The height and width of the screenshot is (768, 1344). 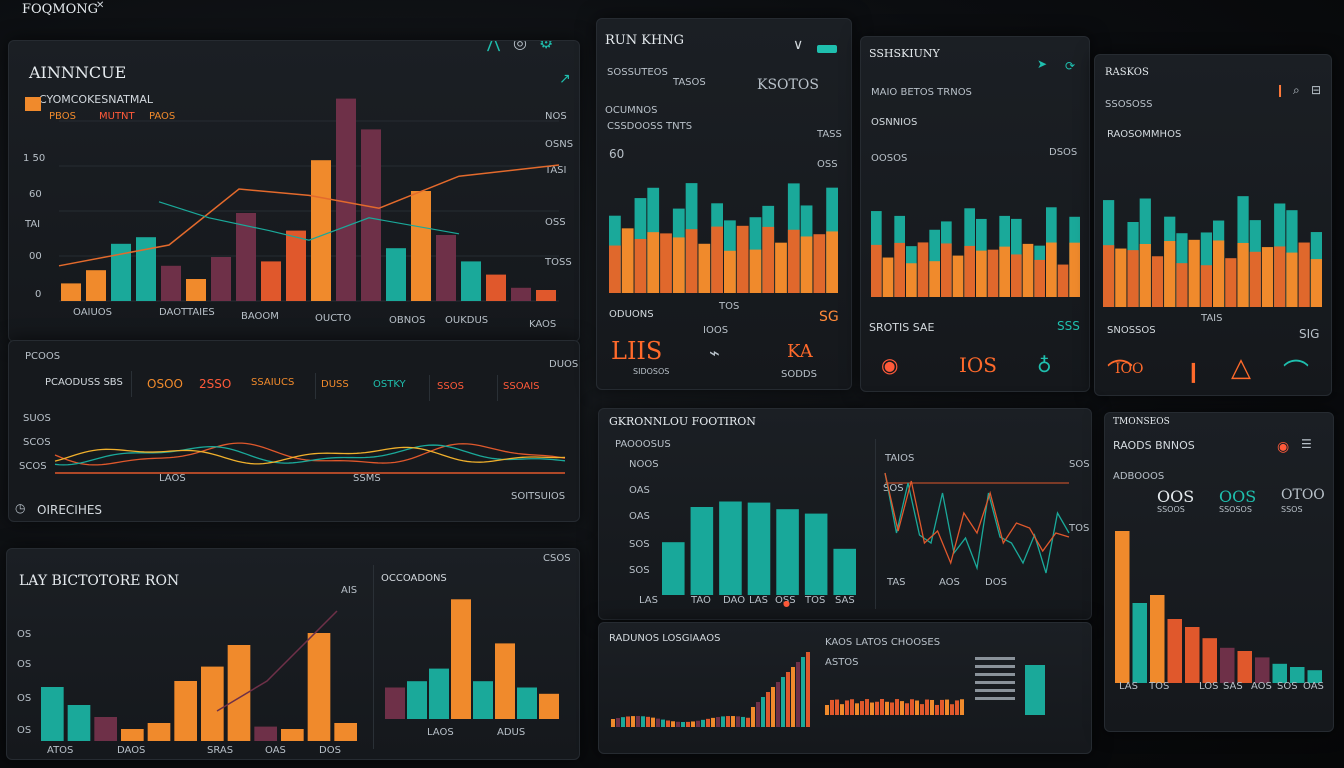 I want to click on far-footer-mid: TAIS, so click(x=1212, y=318).